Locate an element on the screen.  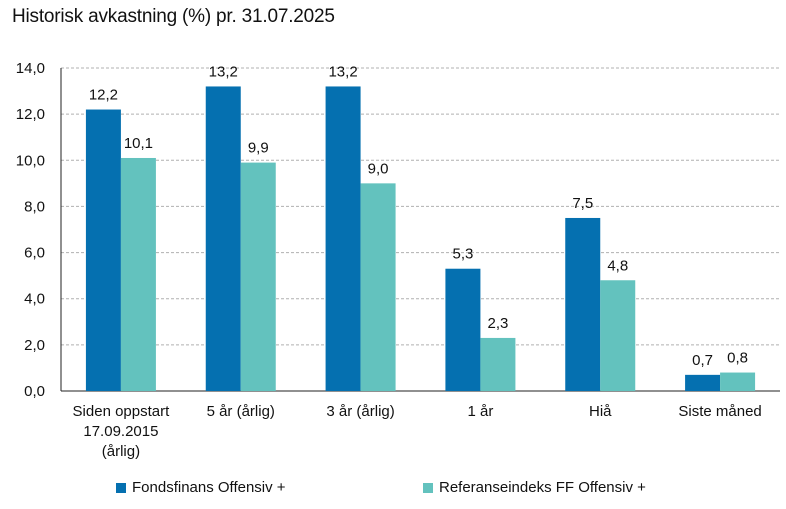
y-tick-label: 6,0 is located at coordinates (34, 253).